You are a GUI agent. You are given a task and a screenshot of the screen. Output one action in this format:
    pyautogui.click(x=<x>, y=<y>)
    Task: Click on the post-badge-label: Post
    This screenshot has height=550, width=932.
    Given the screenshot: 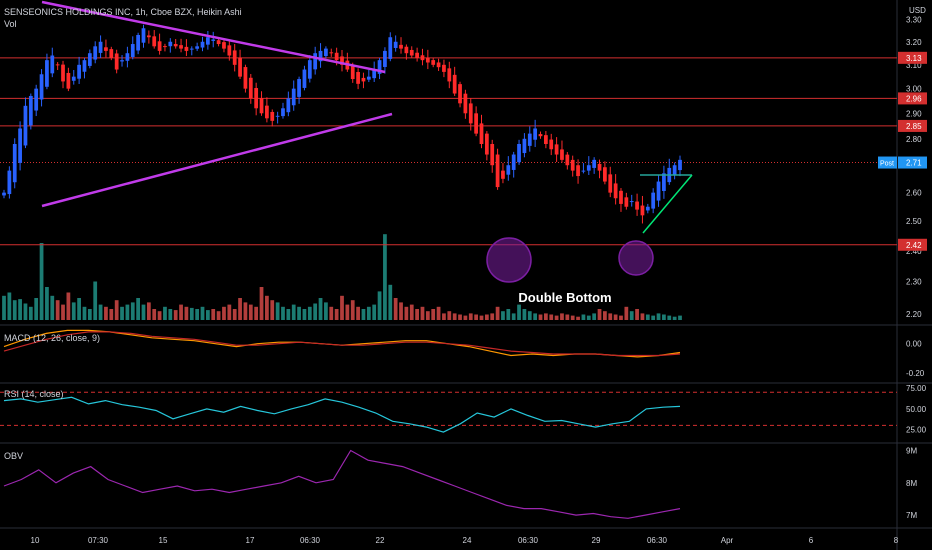 What is the action you would take?
    pyautogui.click(x=887, y=164)
    